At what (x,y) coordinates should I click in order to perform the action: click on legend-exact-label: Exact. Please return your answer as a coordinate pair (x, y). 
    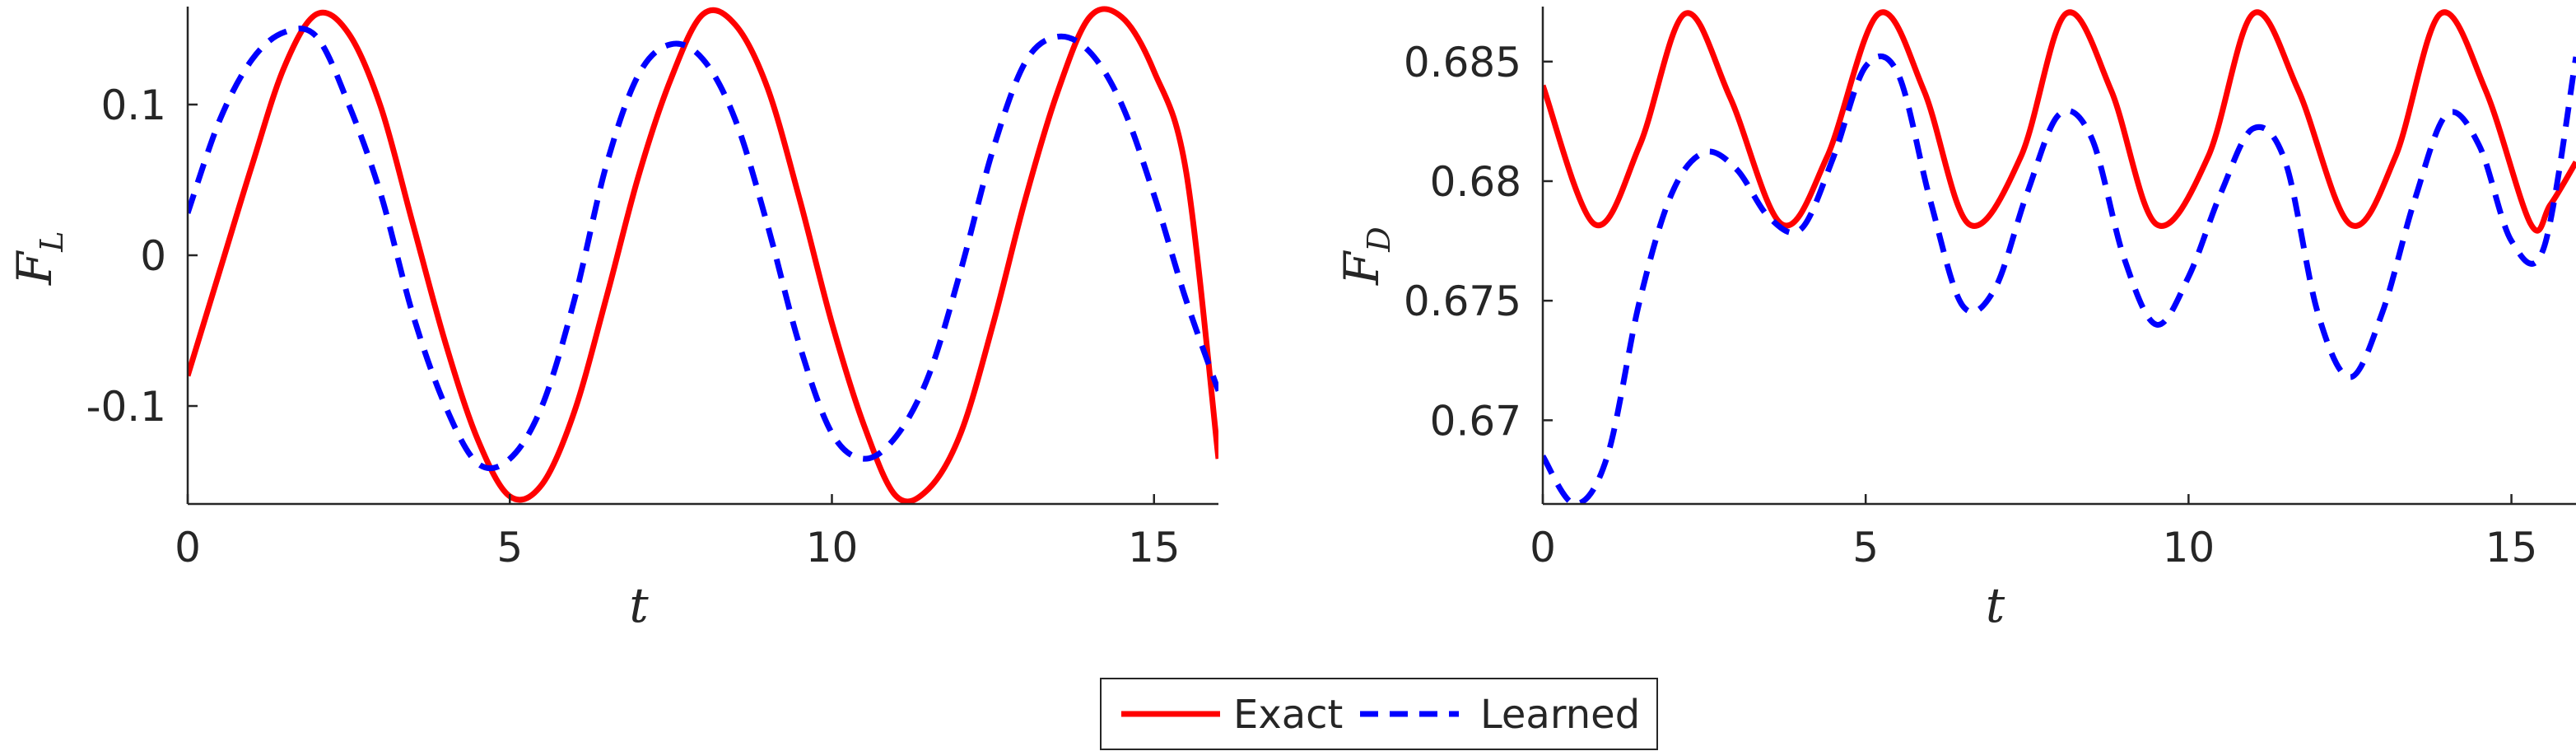
    Looking at the image, I should click on (1288, 715).